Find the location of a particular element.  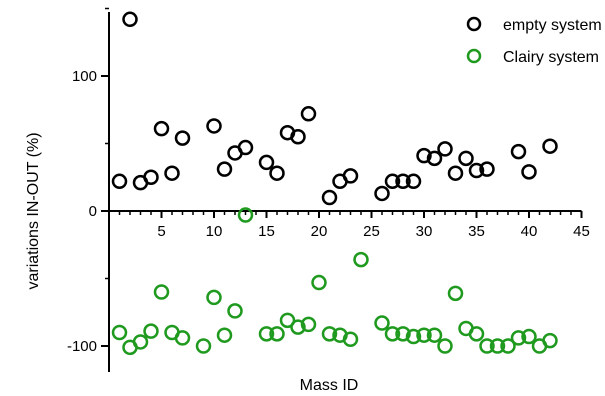

x-tick-label: 10 is located at coordinates (214, 231).